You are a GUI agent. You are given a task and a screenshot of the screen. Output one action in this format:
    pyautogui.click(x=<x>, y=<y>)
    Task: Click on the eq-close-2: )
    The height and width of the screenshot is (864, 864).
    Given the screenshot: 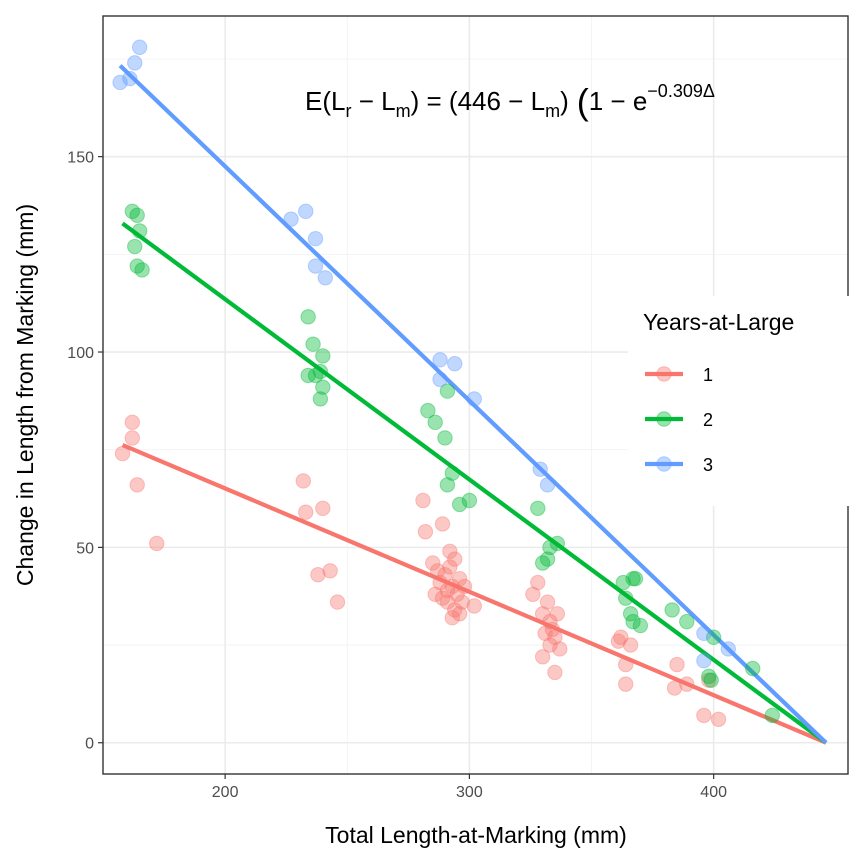 What is the action you would take?
    pyautogui.click(x=564, y=101)
    